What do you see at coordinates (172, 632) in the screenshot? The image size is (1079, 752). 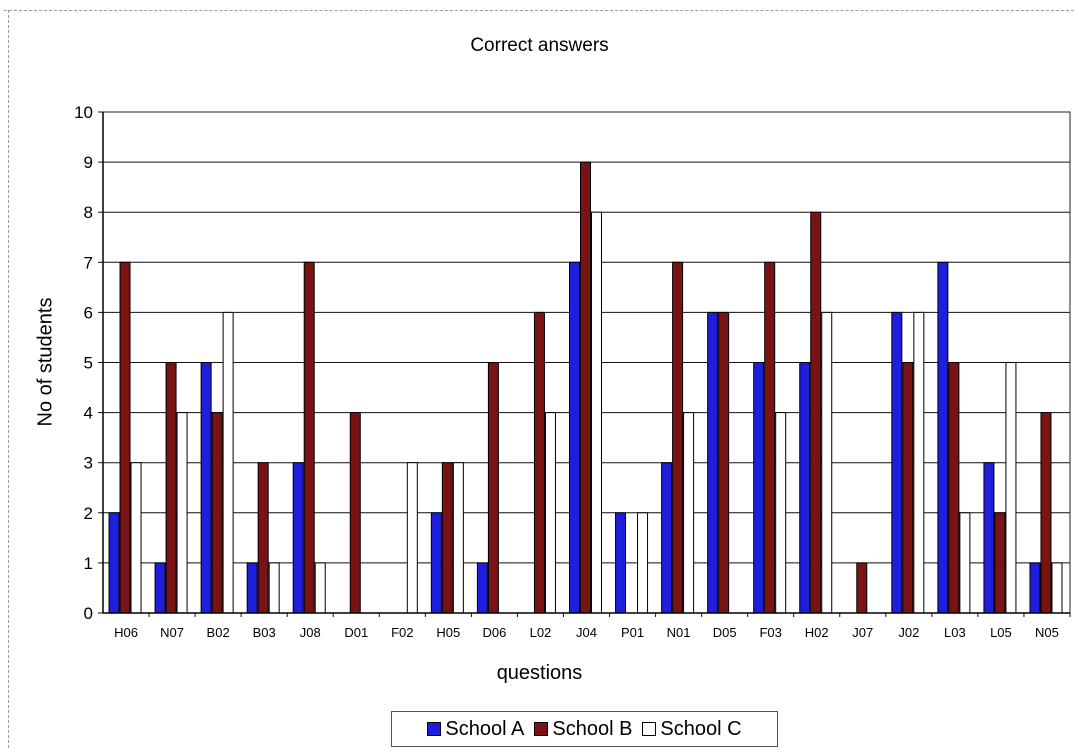 I see `x-tick-label: N07` at bounding box center [172, 632].